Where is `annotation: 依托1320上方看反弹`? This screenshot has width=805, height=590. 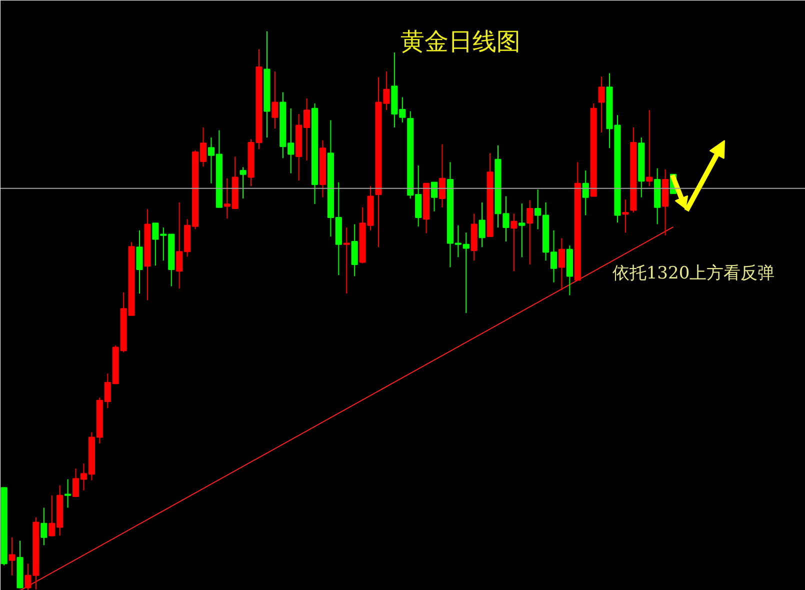 annotation: 依托1320上方看反弹 is located at coordinates (693, 274).